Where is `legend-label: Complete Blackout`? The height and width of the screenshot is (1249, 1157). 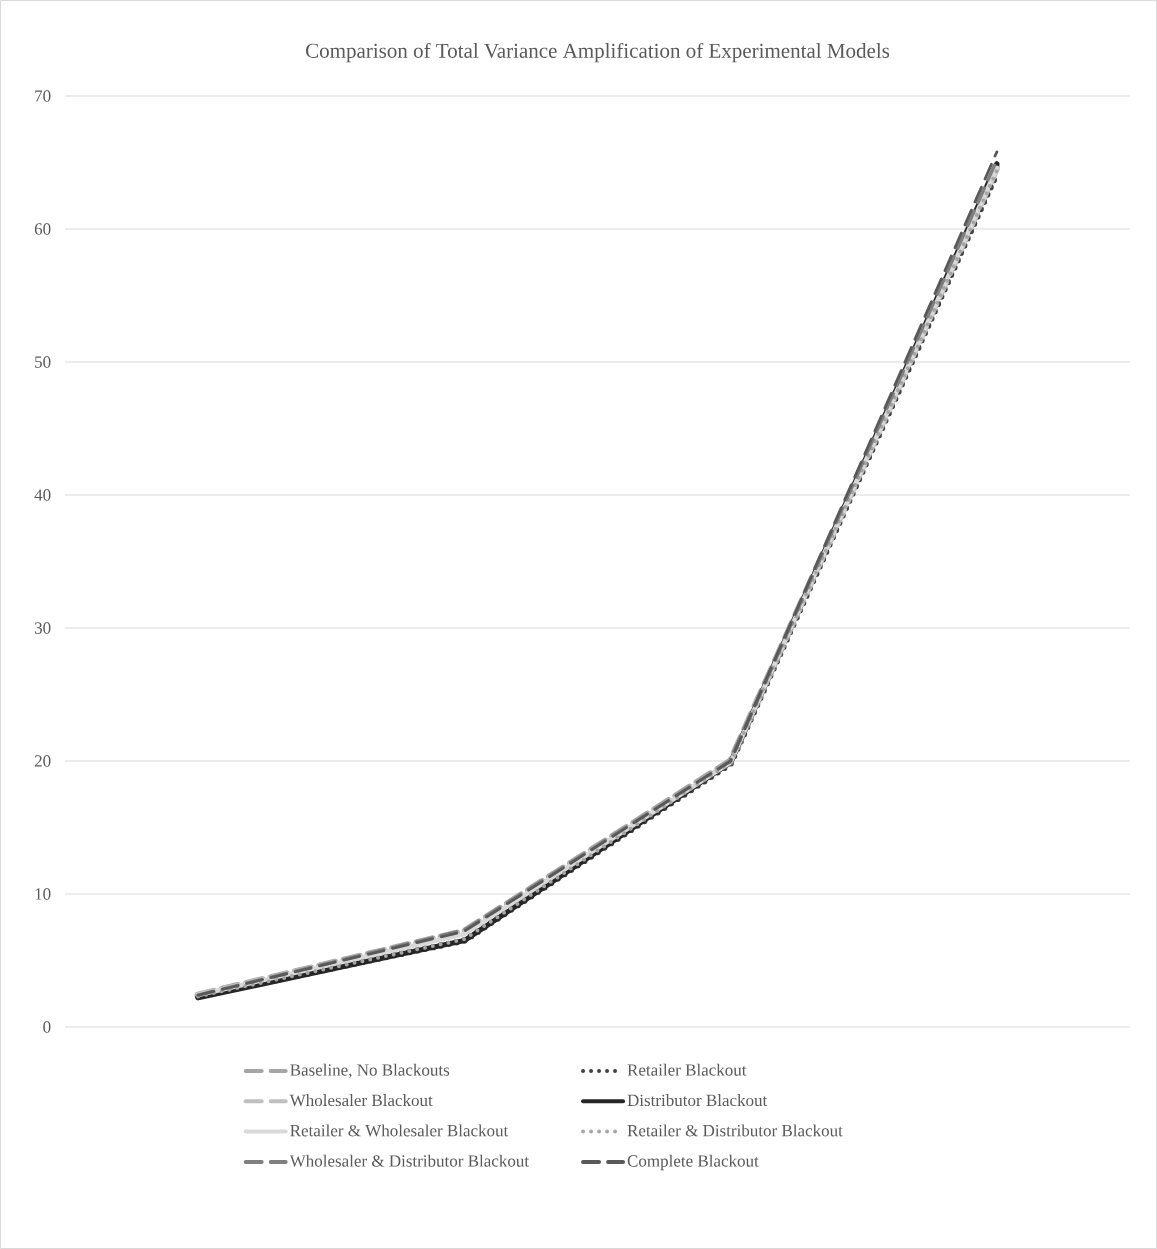 legend-label: Complete Blackout is located at coordinates (693, 1162).